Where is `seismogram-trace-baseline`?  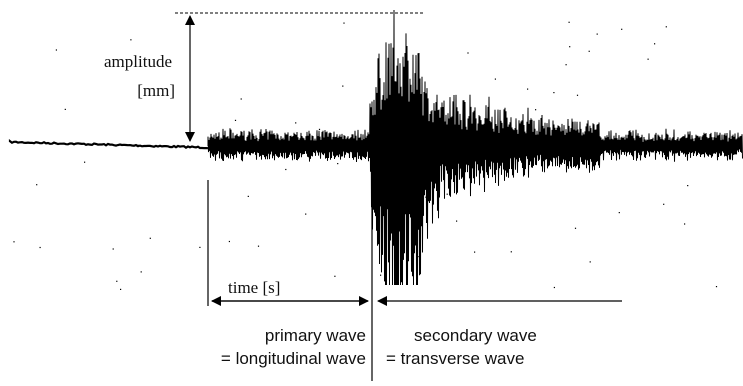
seismogram-trace-baseline is located at coordinates (108, 144).